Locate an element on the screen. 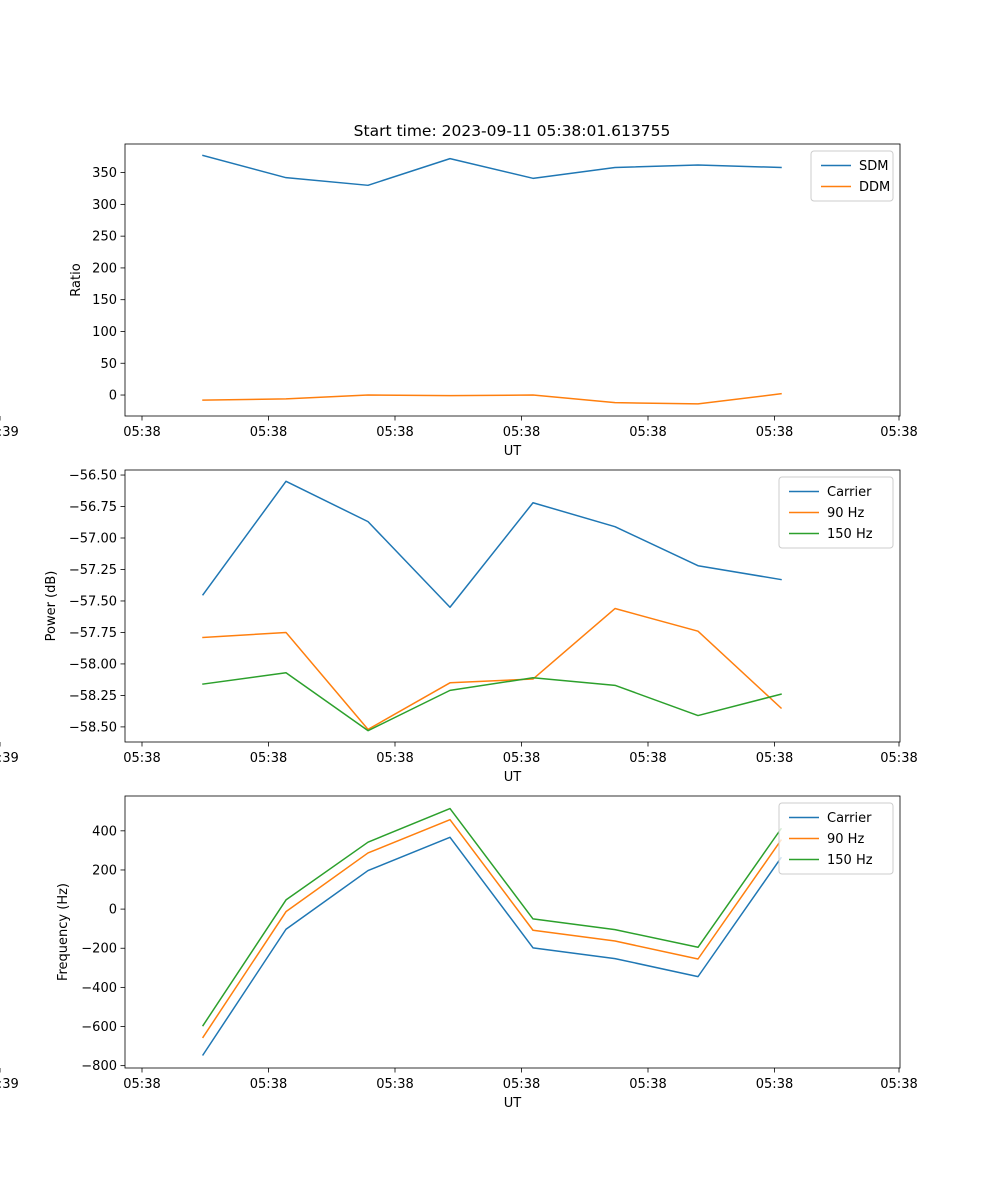  power-series-90-hz-line is located at coordinates (492, 669).